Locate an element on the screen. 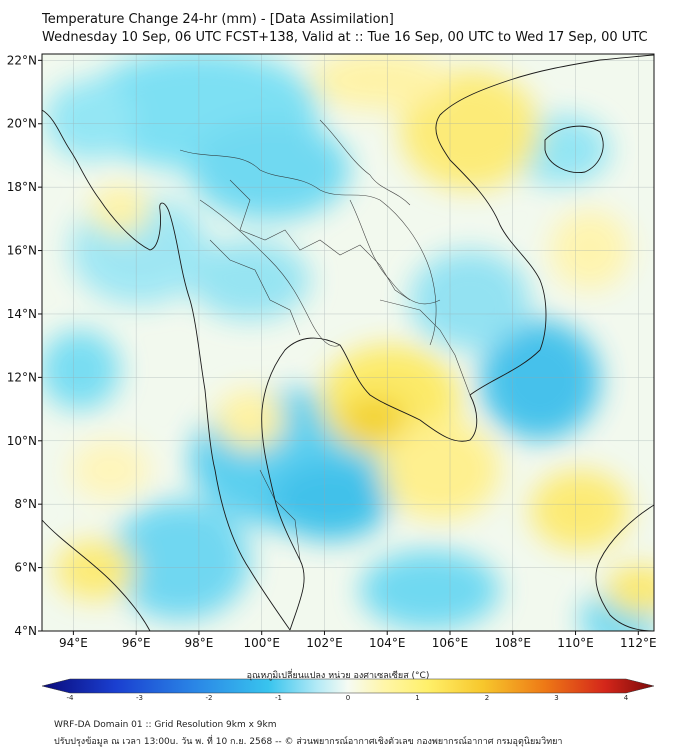  latitude-labels: 22°N 20°N 18°N 16°N 14°N 12°N 10°N 8°N 6°N 4°N is located at coordinates (24, 345).